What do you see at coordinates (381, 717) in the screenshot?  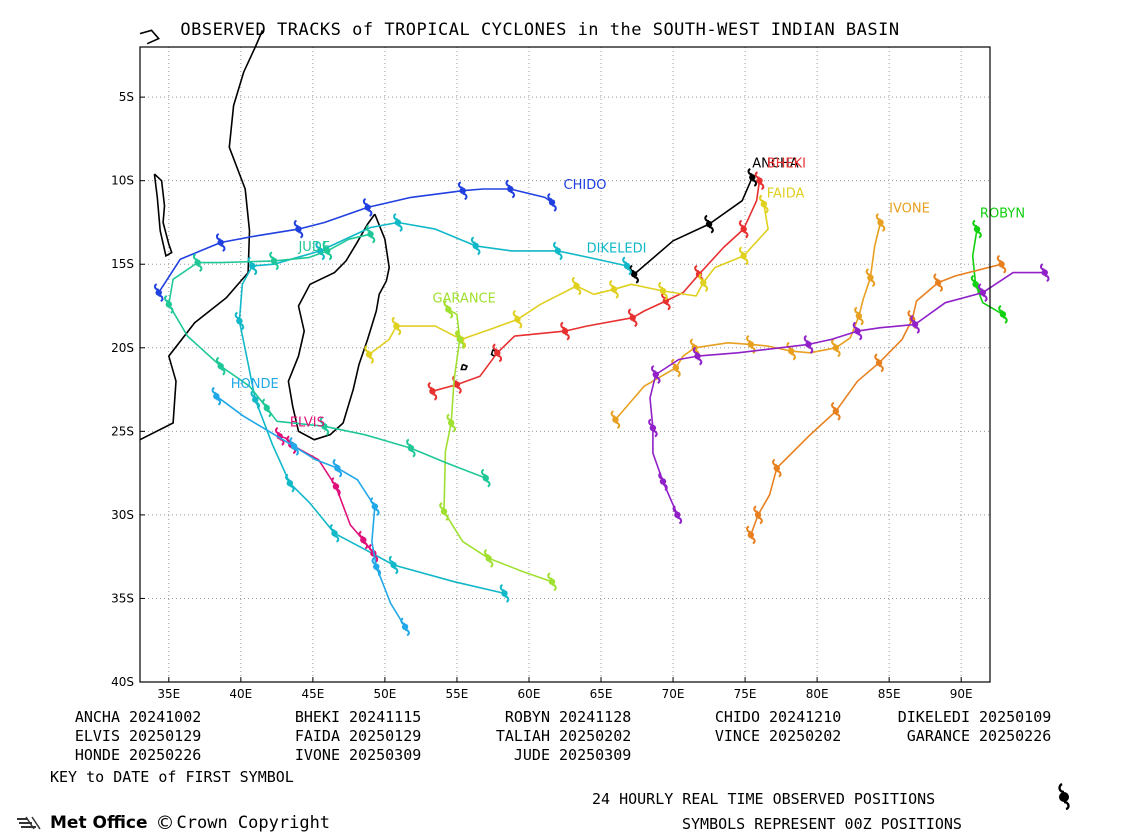 I see `key-storm-date: 20241115` at bounding box center [381, 717].